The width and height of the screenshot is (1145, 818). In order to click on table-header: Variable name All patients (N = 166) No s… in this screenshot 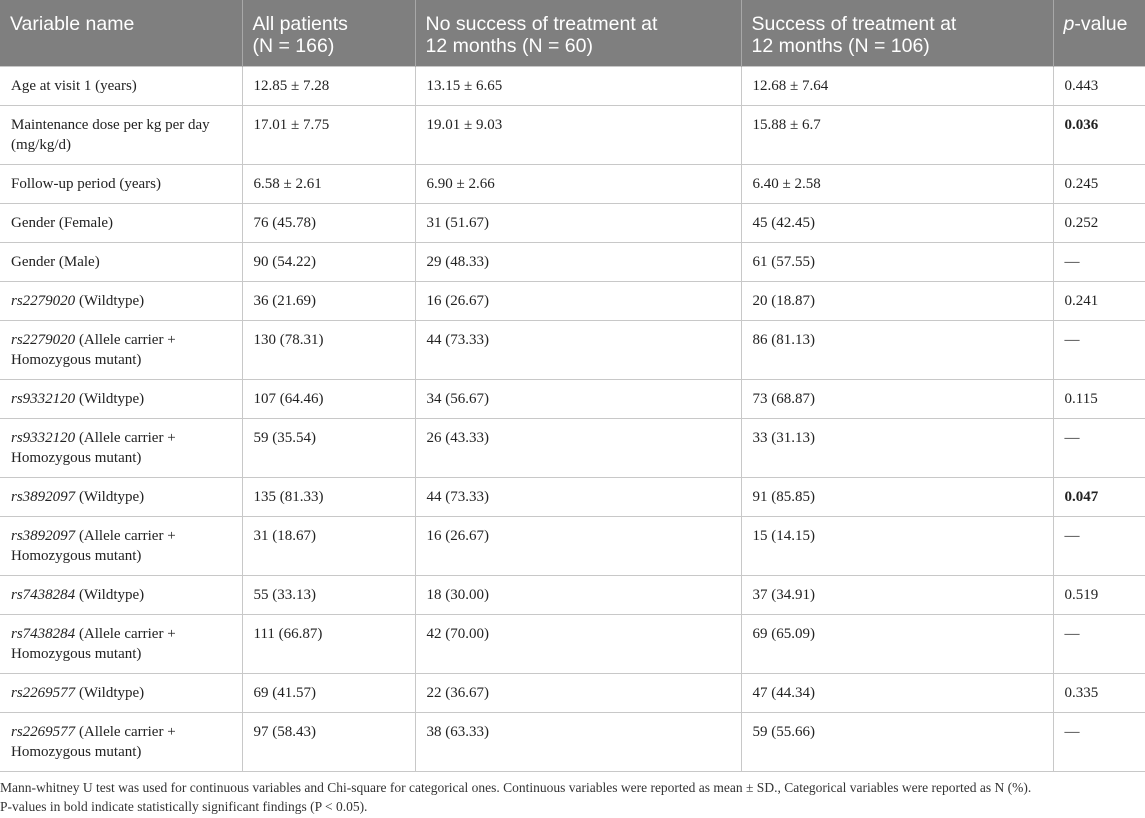, I will do `click(572, 33)`.